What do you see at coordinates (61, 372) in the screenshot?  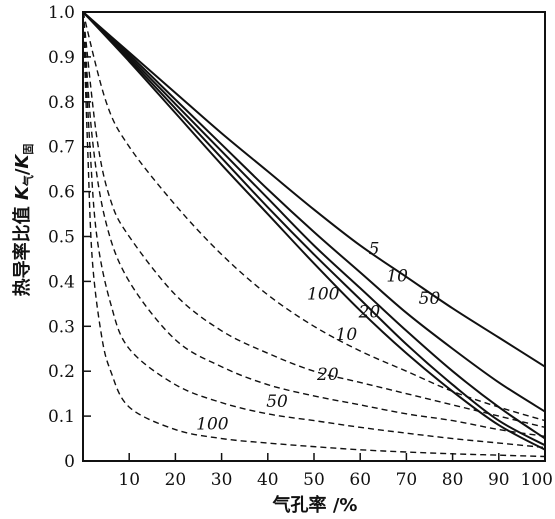 I see `y-tick-label: 0.2` at bounding box center [61, 372].